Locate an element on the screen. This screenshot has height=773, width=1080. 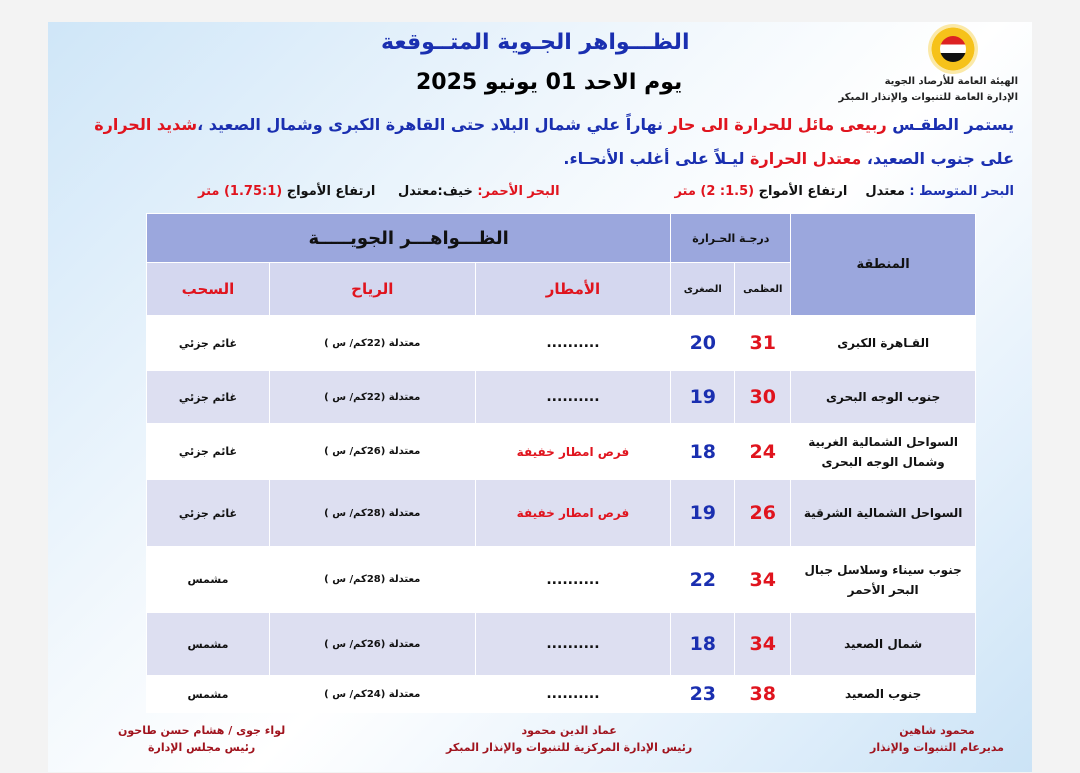
temperature-header: درجـة الحـرارة is located at coordinates (731, 238).